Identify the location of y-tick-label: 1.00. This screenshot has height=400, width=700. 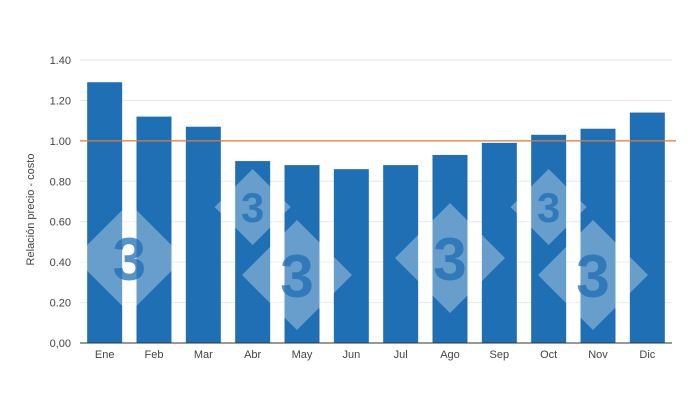
(60, 142).